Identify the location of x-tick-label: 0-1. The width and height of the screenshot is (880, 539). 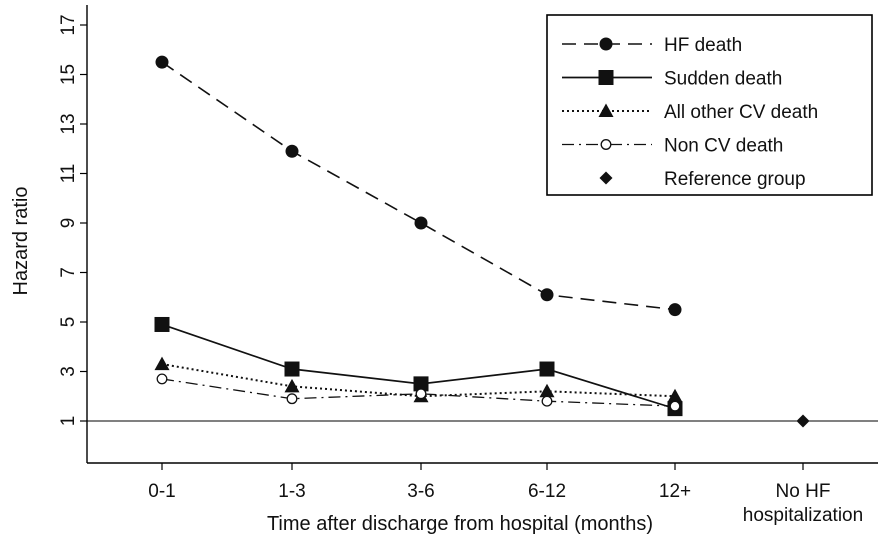
(161, 491).